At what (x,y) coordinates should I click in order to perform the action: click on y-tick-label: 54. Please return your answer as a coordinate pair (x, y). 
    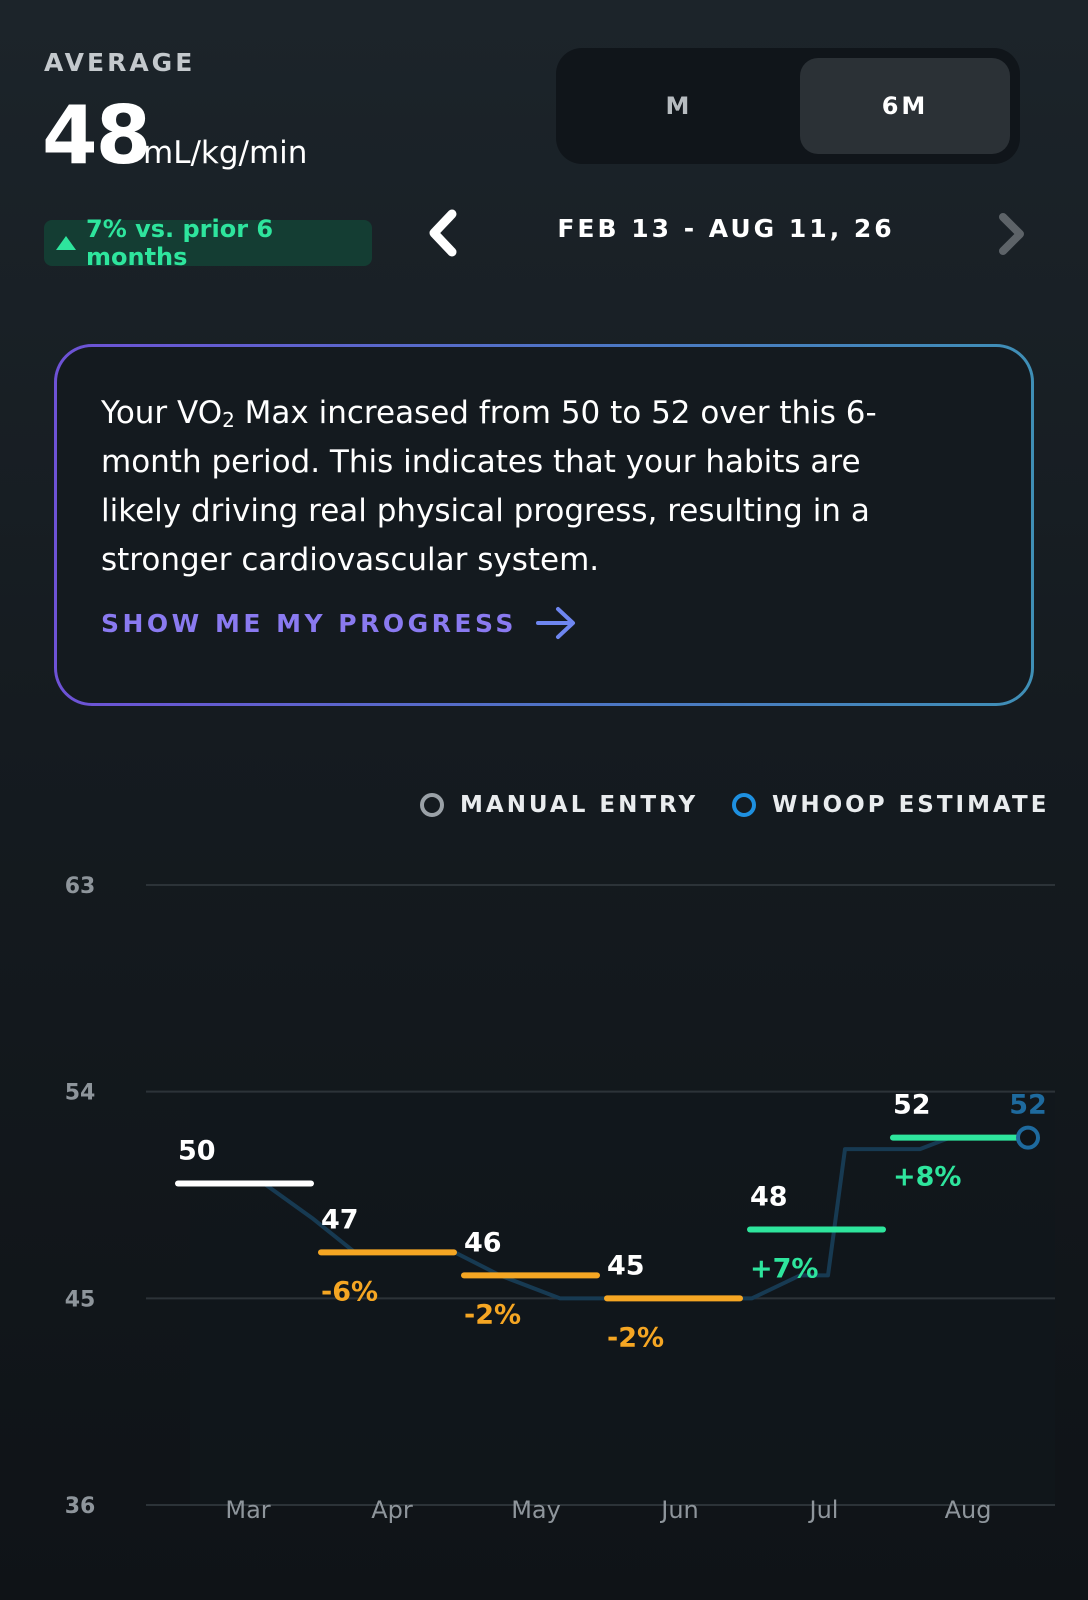
    Looking at the image, I should click on (80, 1093).